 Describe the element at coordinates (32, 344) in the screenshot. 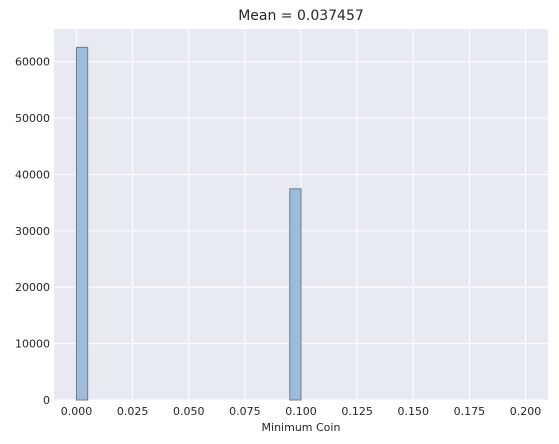

I see `y-tick-label: 10000` at that location.